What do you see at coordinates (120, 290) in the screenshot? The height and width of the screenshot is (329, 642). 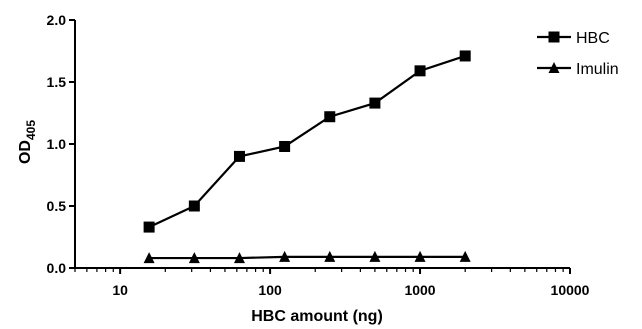 I see `x-tick-label: 10` at bounding box center [120, 290].